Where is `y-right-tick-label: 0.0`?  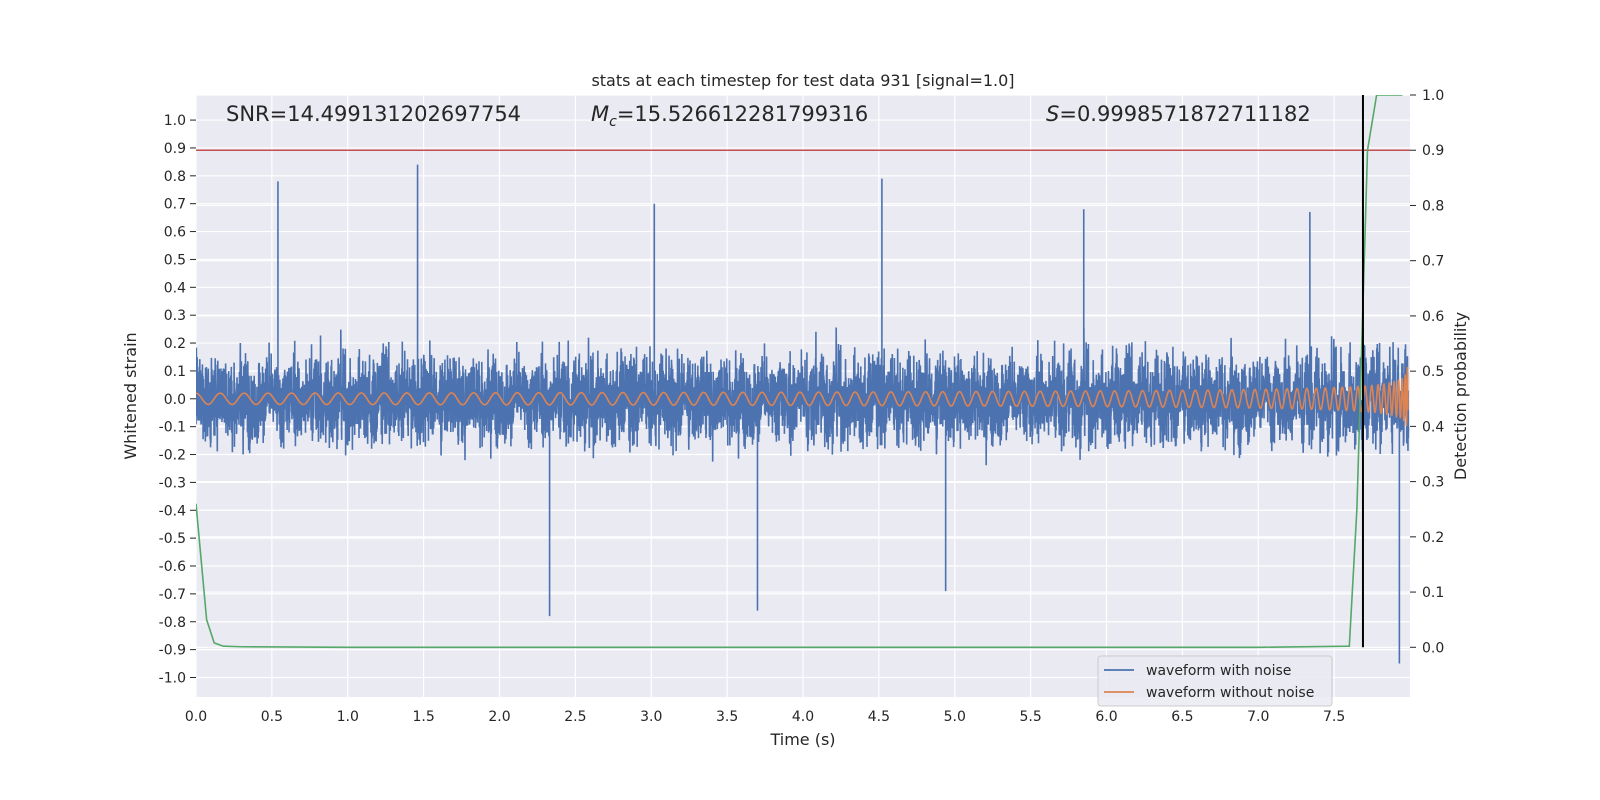
y-right-tick-label: 0.0 is located at coordinates (1433, 648).